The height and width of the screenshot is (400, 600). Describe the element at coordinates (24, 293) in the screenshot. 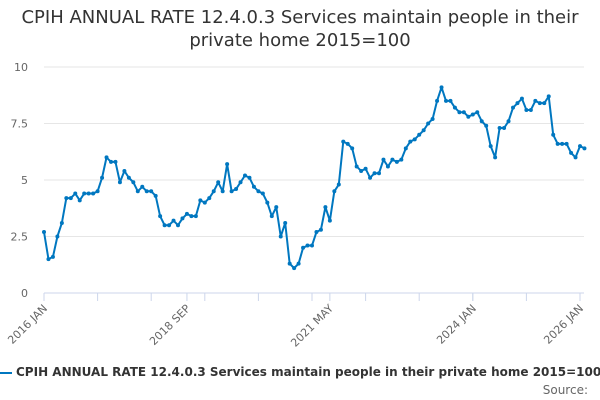

I see `y-tick-label: 0` at that location.